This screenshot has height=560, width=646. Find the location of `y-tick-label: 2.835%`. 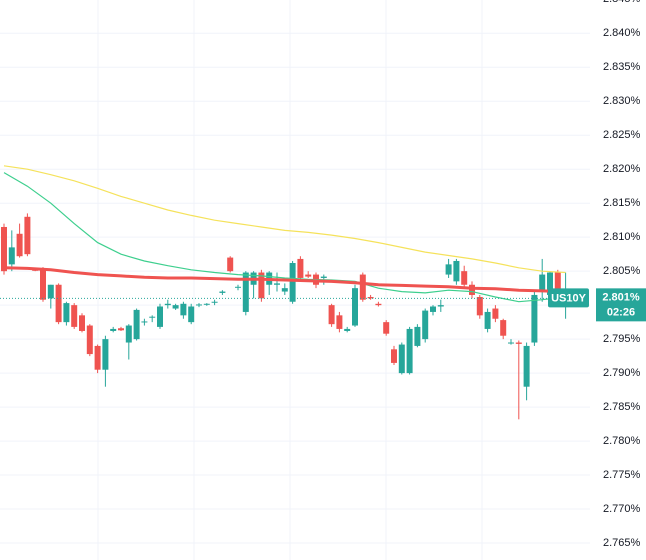

y-tick-label: 2.835% is located at coordinates (622, 67).